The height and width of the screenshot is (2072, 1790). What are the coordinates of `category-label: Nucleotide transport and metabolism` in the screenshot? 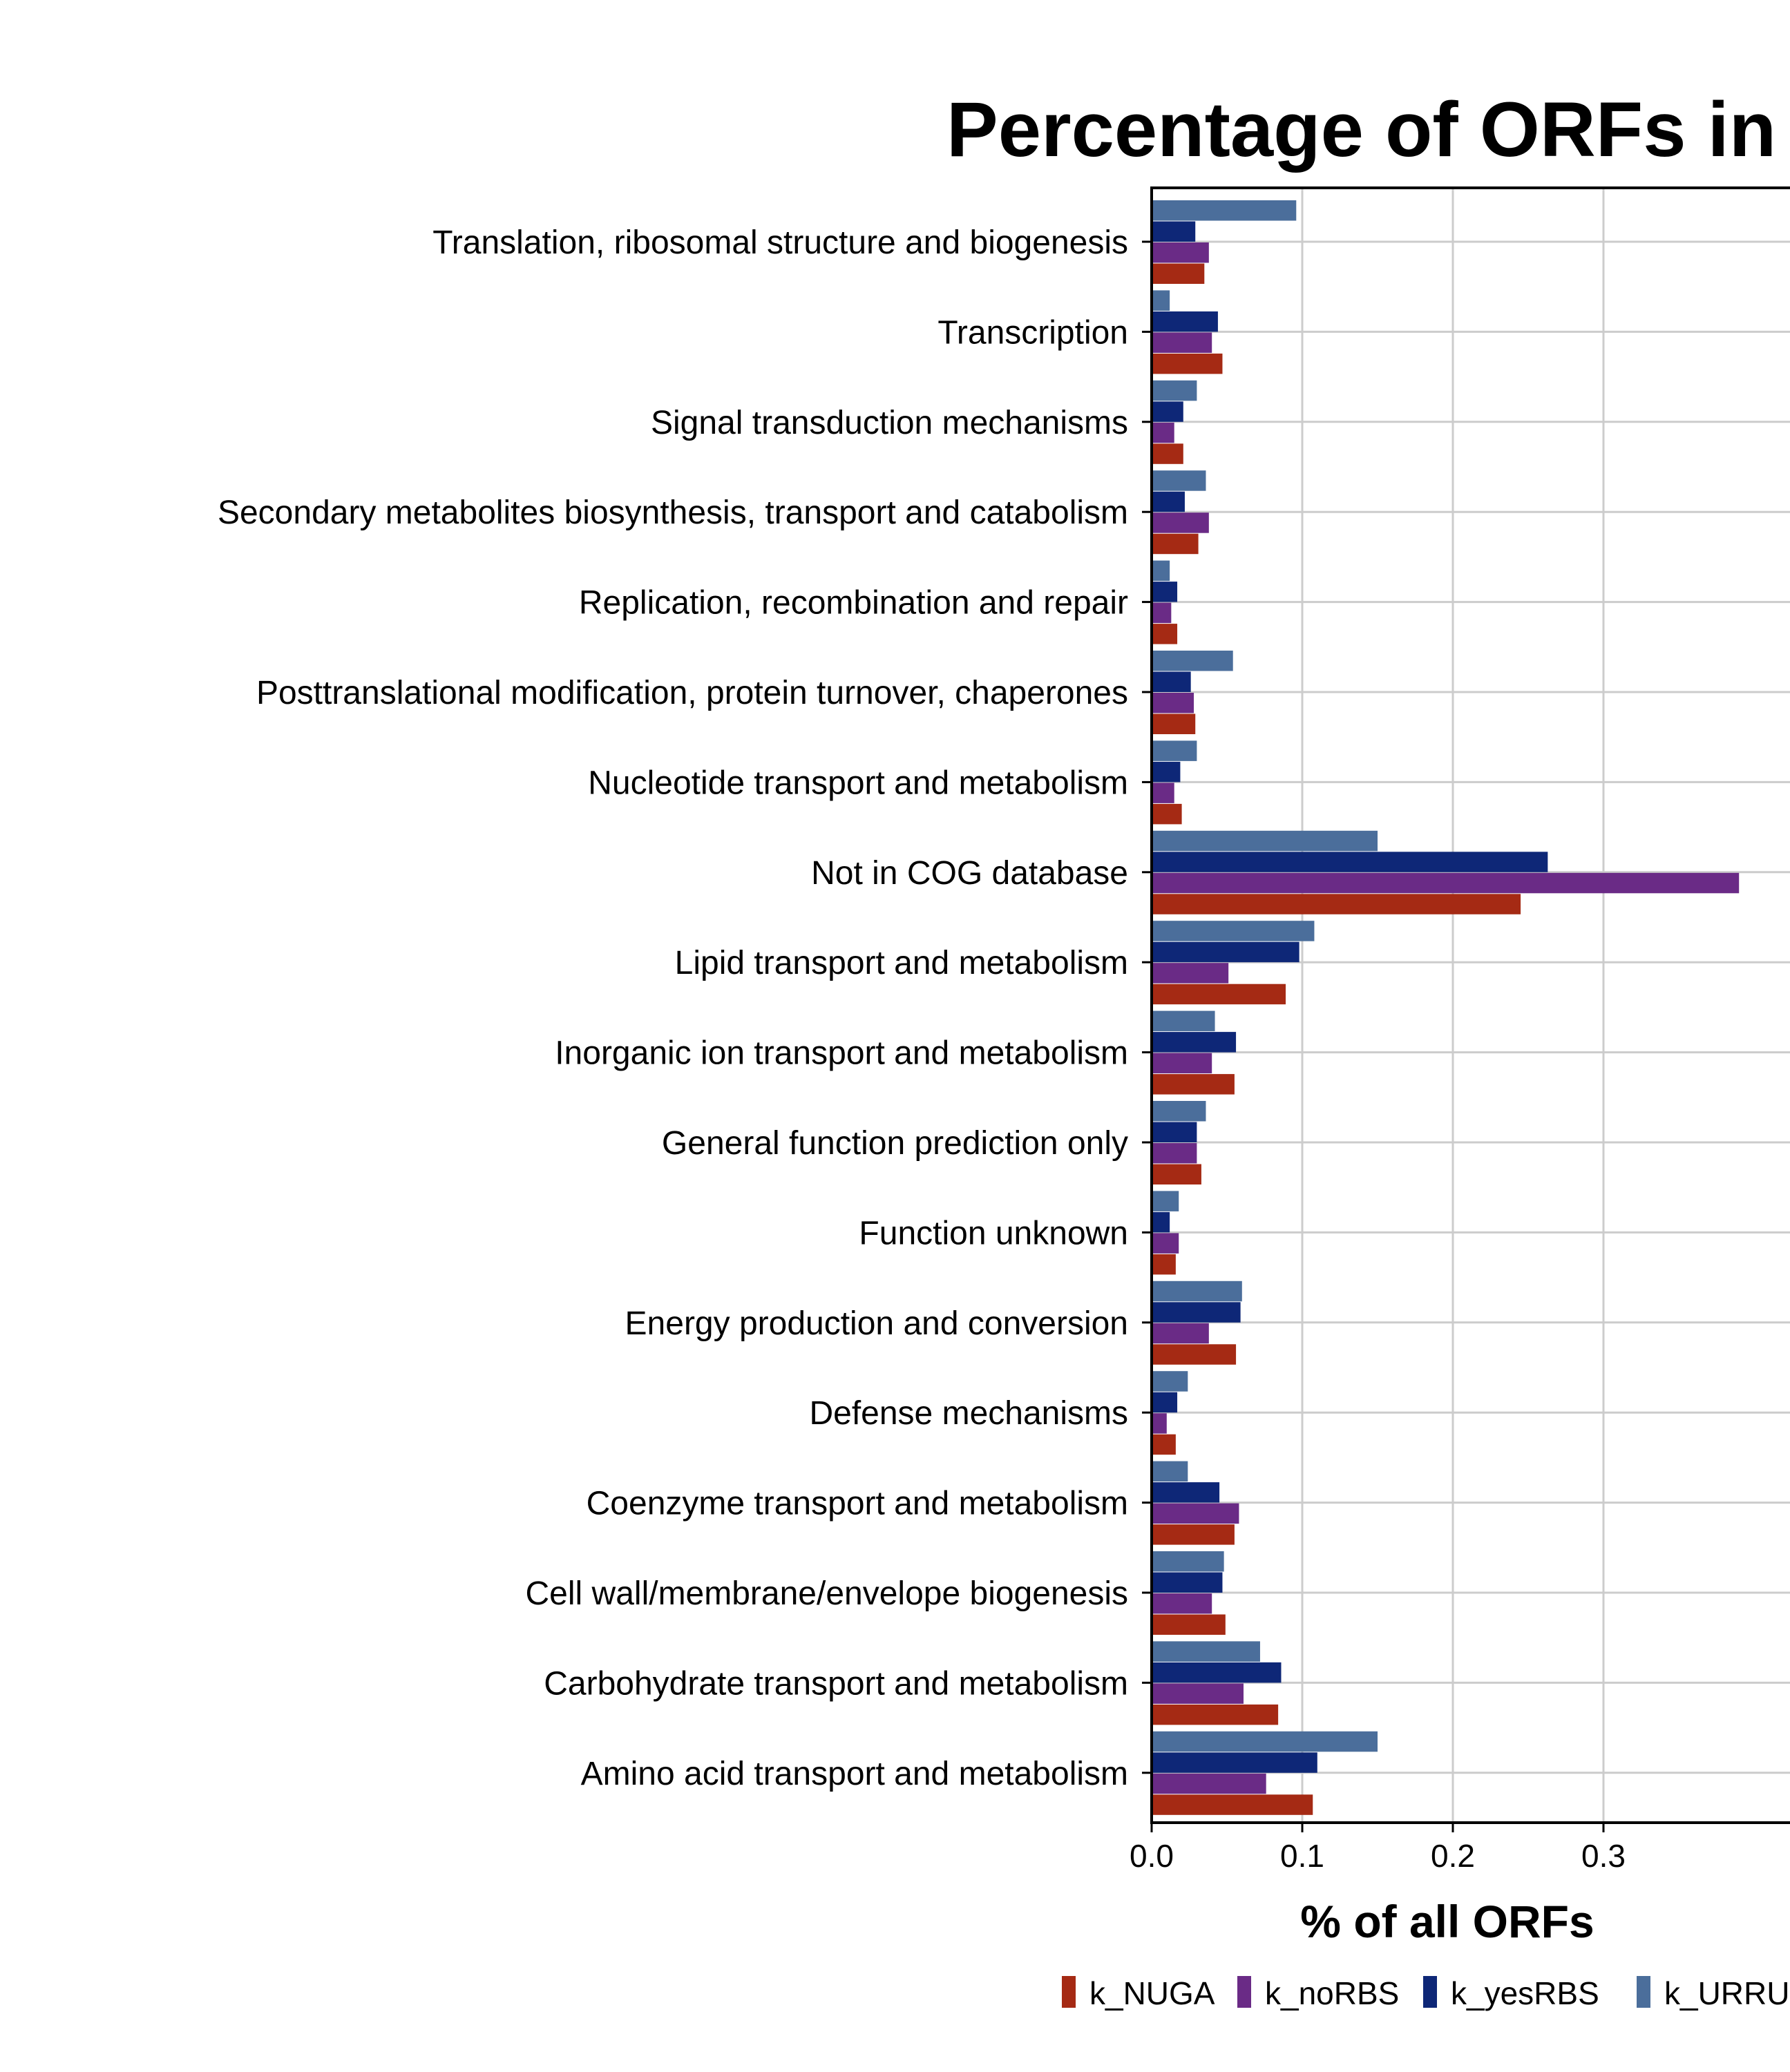 It's located at (858, 783).